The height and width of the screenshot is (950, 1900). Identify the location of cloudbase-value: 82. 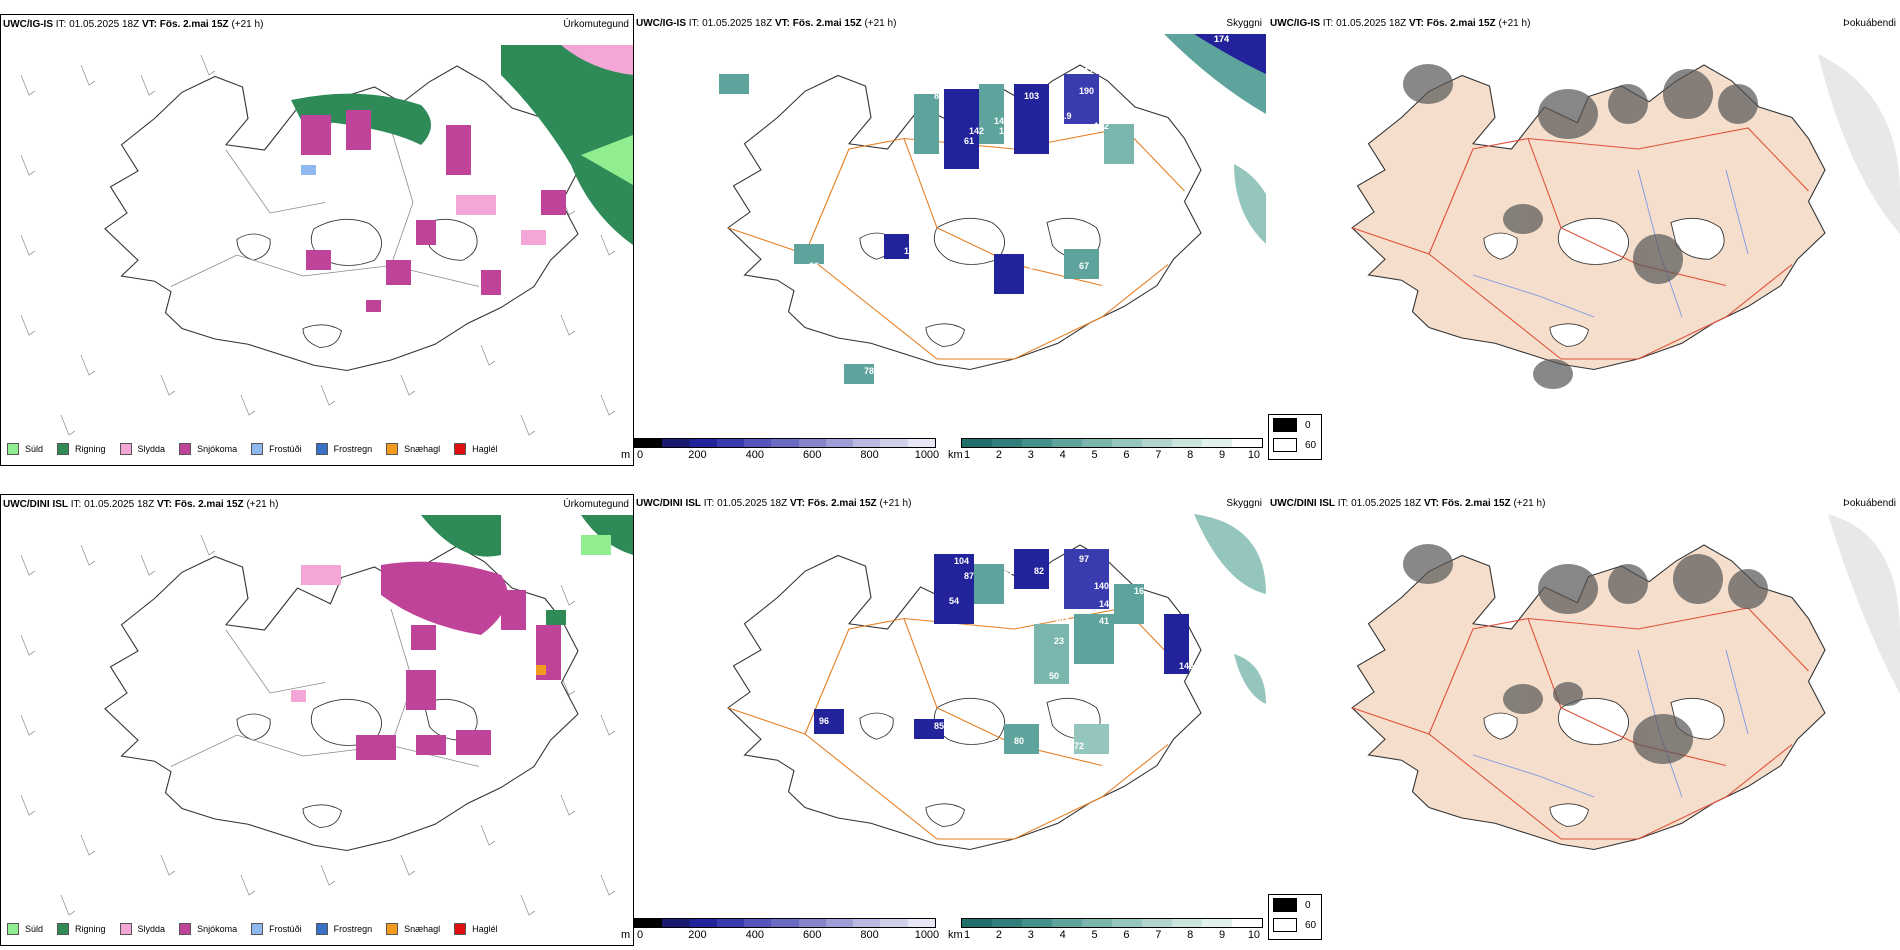
(1039, 571).